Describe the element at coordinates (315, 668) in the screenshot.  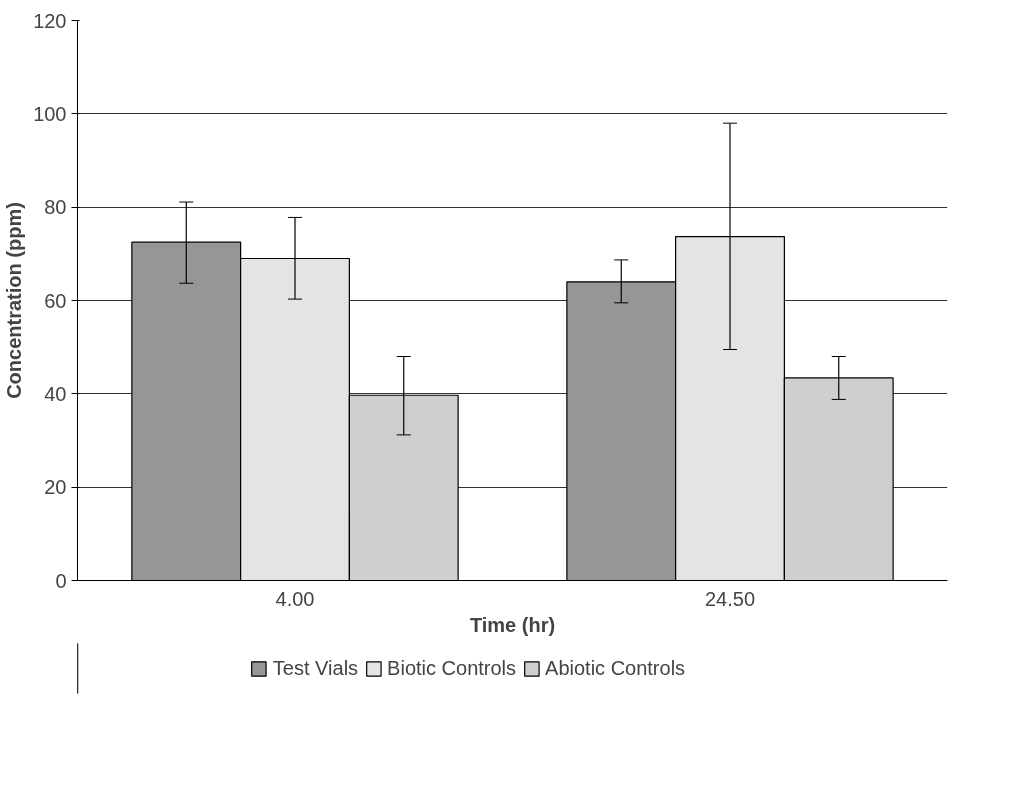
I see `legend-label: Test Vials` at that location.